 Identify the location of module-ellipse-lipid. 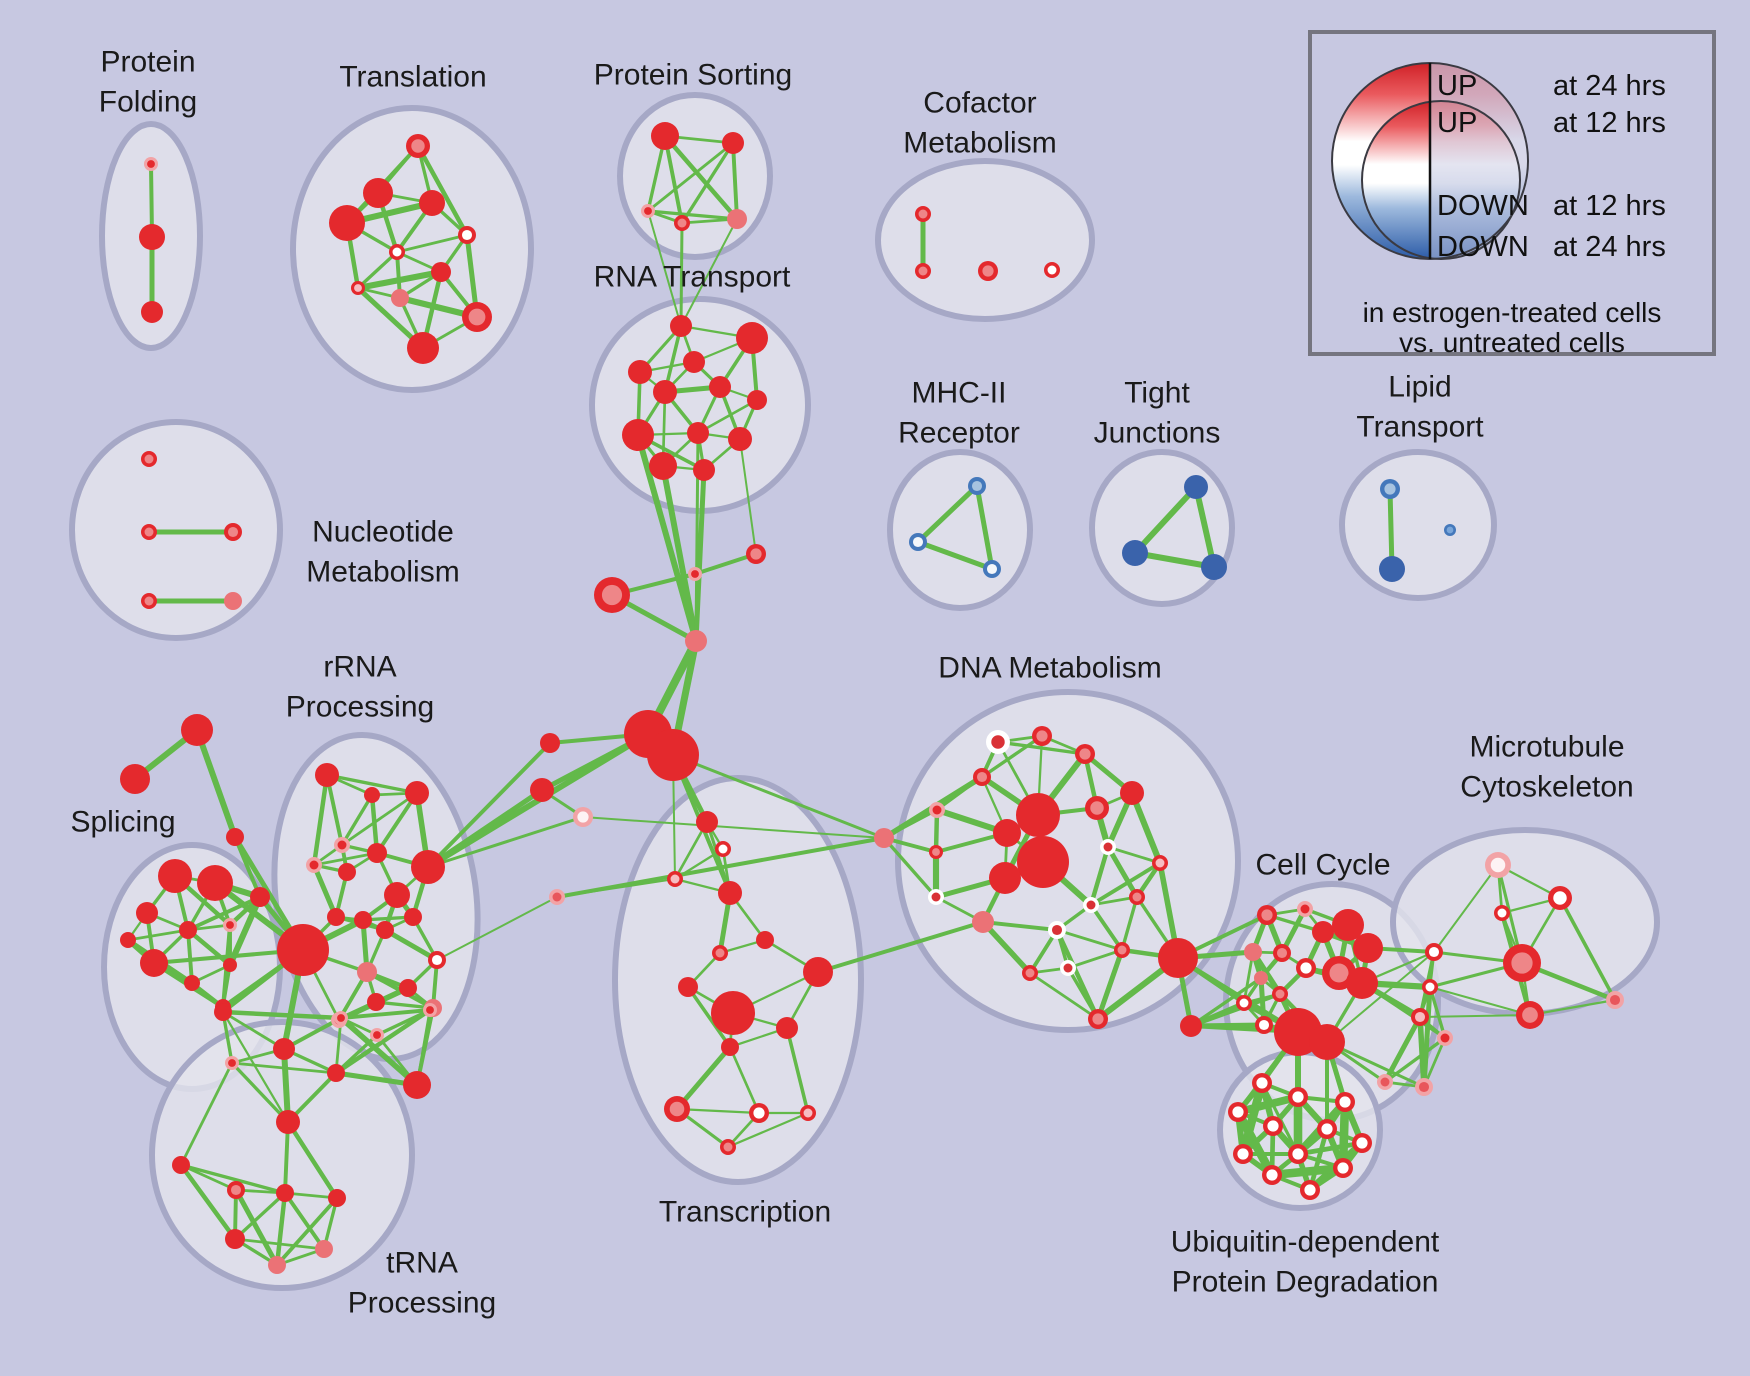
(1418, 525).